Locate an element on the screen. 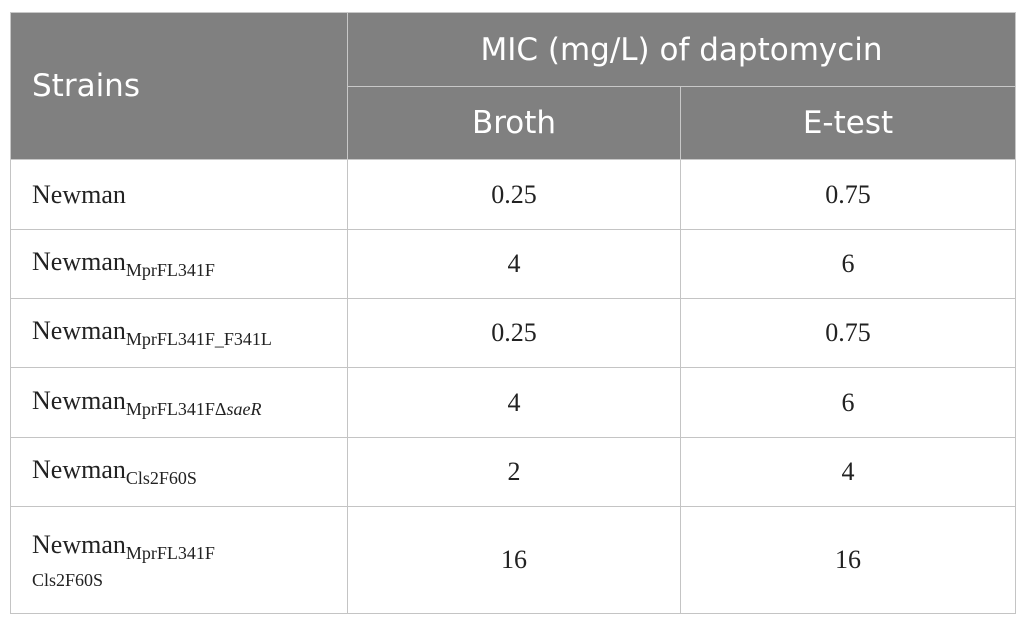 The height and width of the screenshot is (625, 1025). strain-cell: NewmanMprFL341F_F341L is located at coordinates (179, 333).